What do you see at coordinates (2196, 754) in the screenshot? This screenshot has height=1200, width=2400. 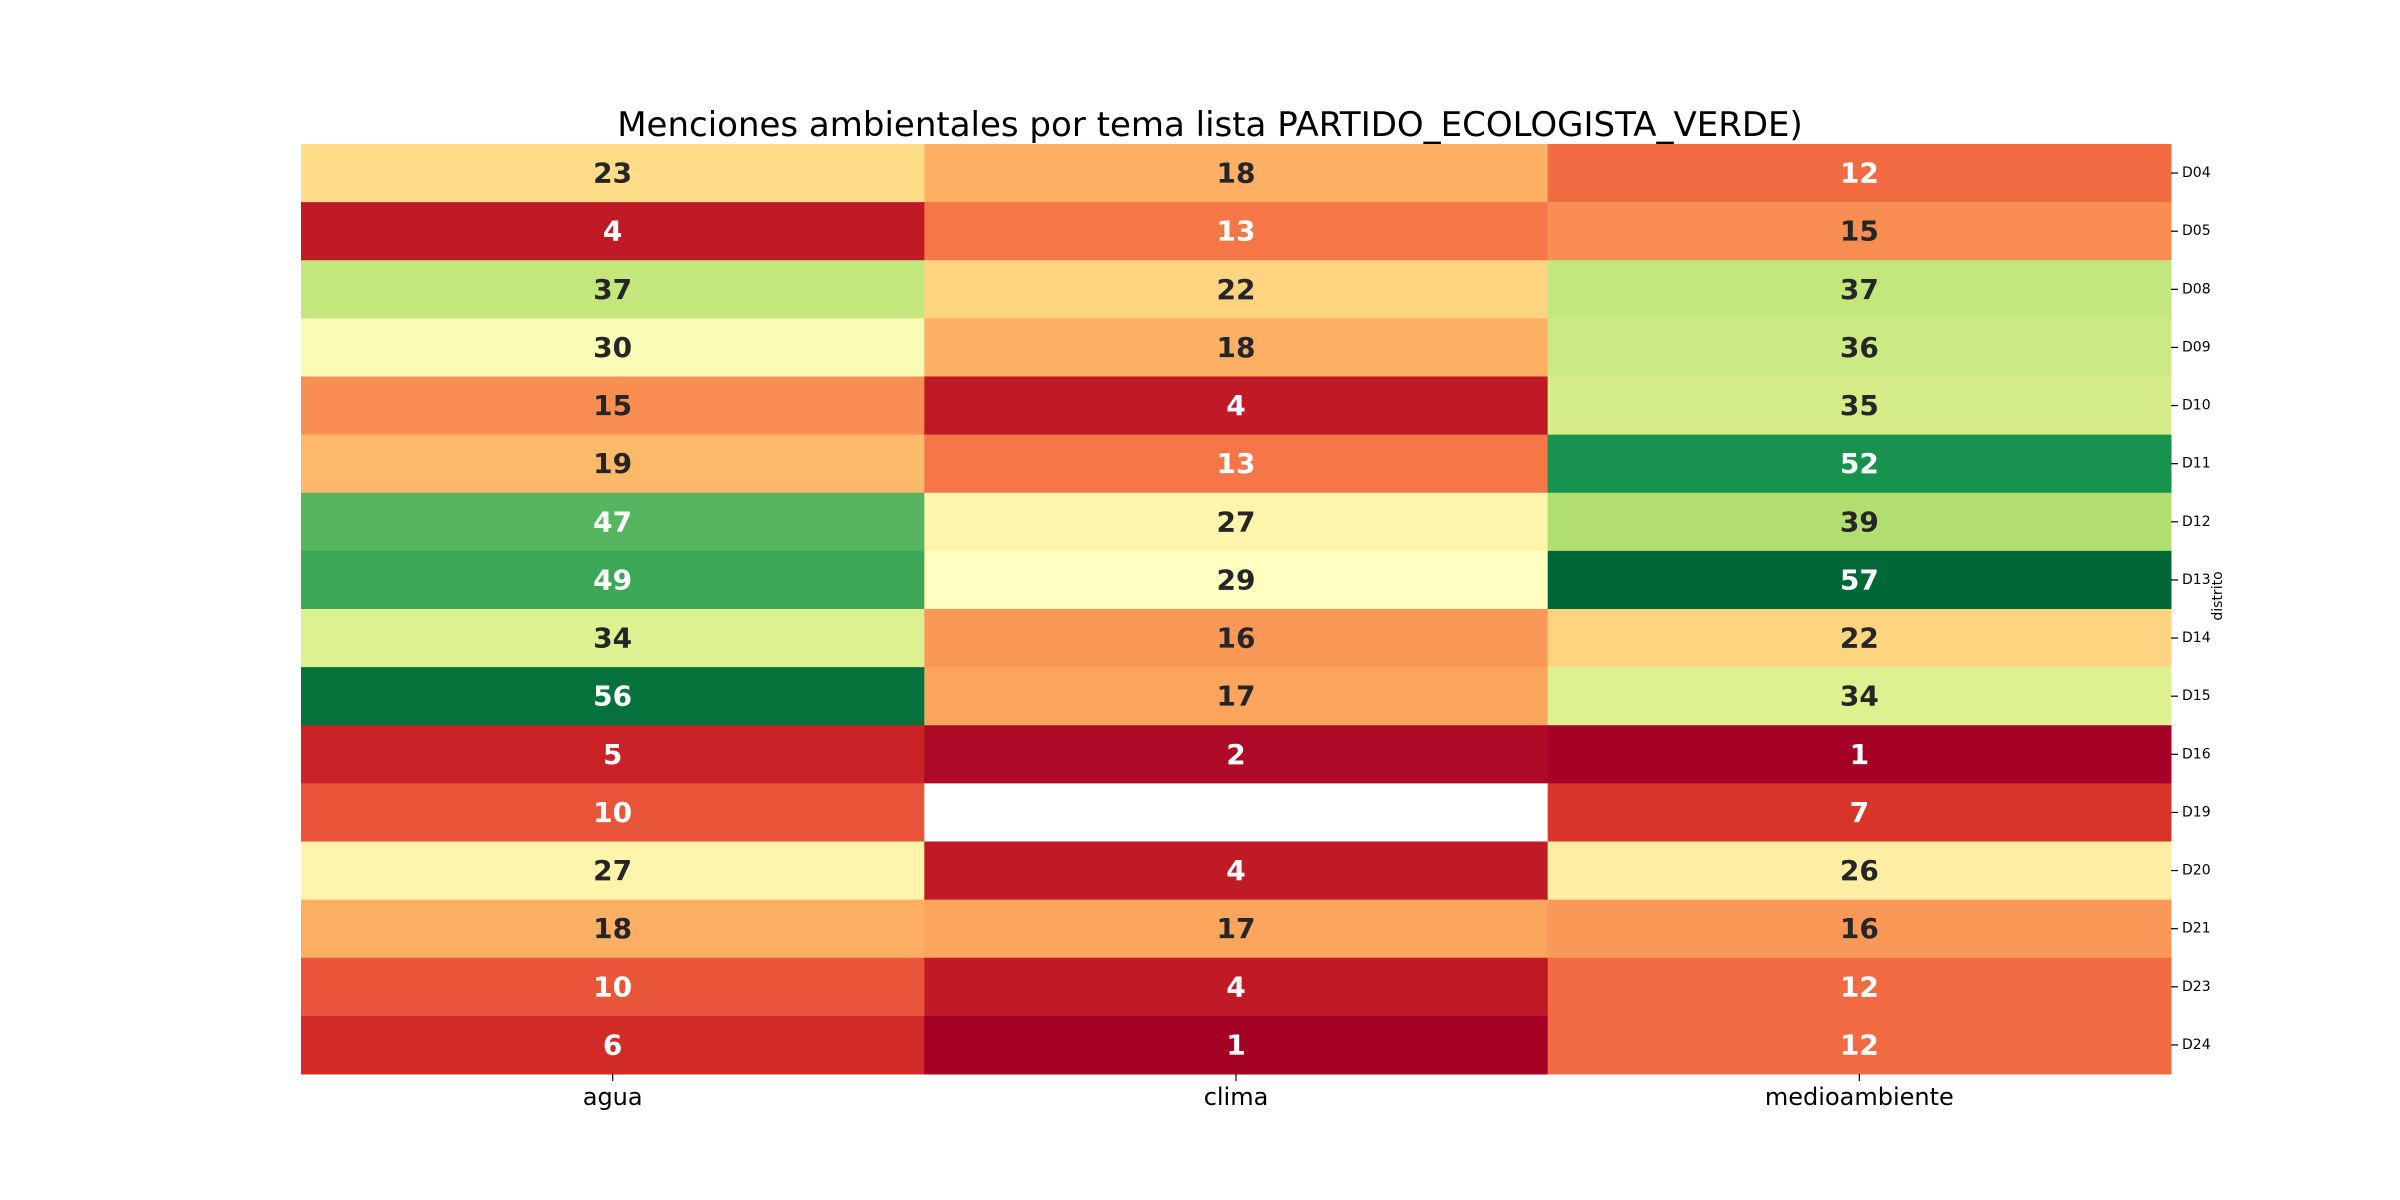 I see `y-tick-label: D16` at bounding box center [2196, 754].